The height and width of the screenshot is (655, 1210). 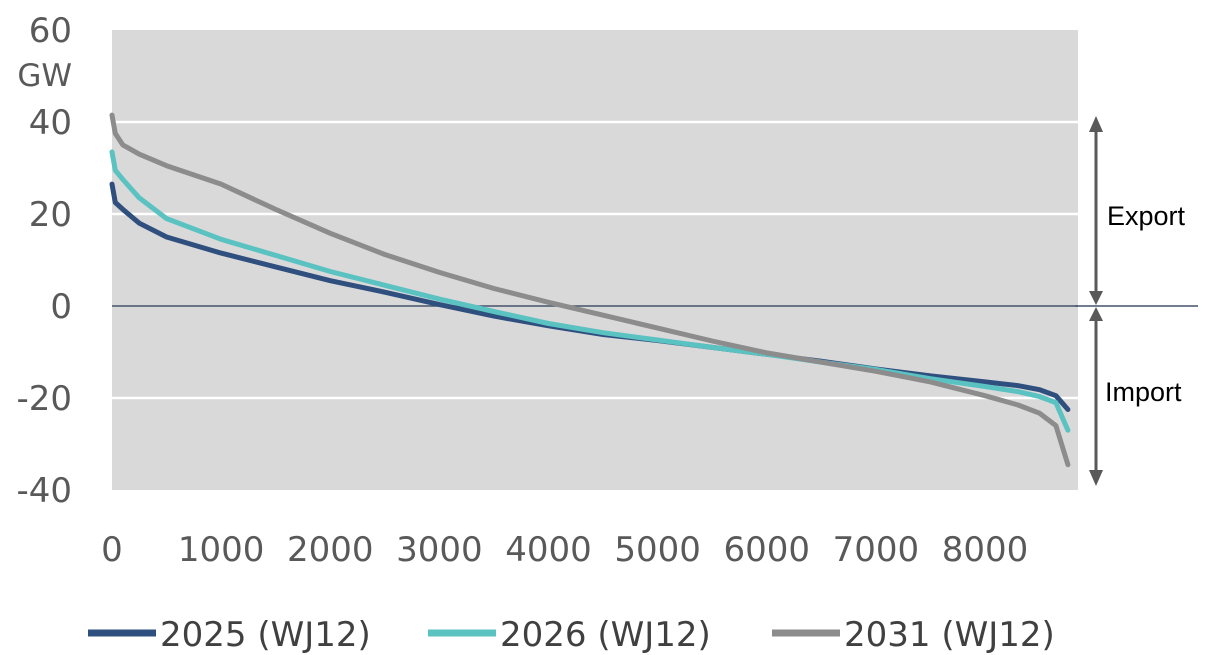 What do you see at coordinates (61, 307) in the screenshot?
I see `y-tick-label: 0` at bounding box center [61, 307].